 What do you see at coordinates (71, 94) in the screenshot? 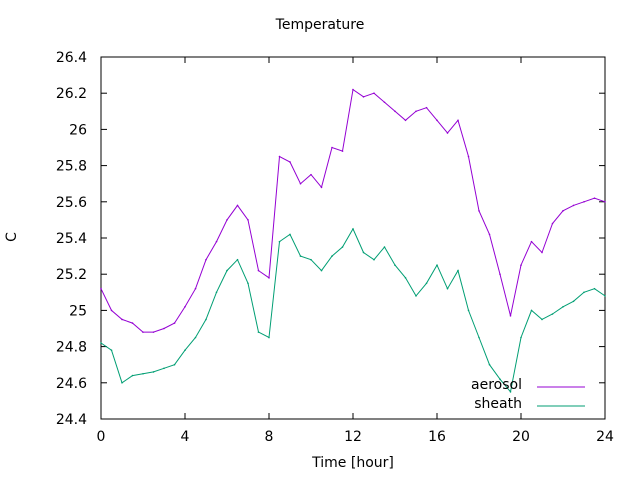
I see `y-tick-label: 26.2` at bounding box center [71, 94].